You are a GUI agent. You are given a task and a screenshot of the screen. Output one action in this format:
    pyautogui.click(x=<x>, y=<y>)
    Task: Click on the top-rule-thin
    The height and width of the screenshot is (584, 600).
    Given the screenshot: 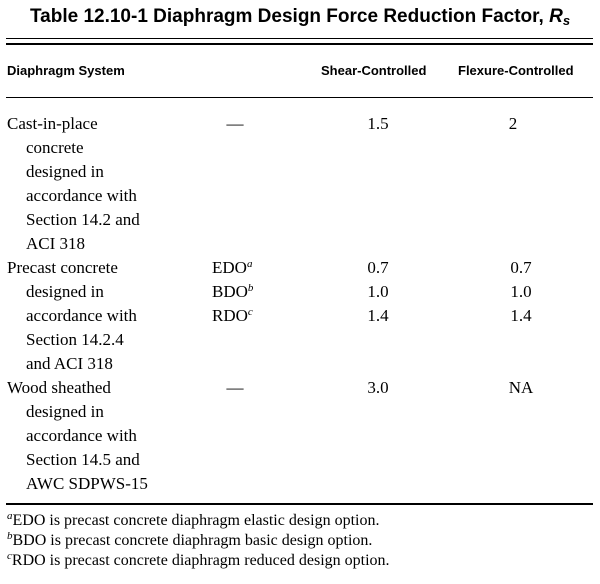 What is the action you would take?
    pyautogui.click(x=299, y=38)
    